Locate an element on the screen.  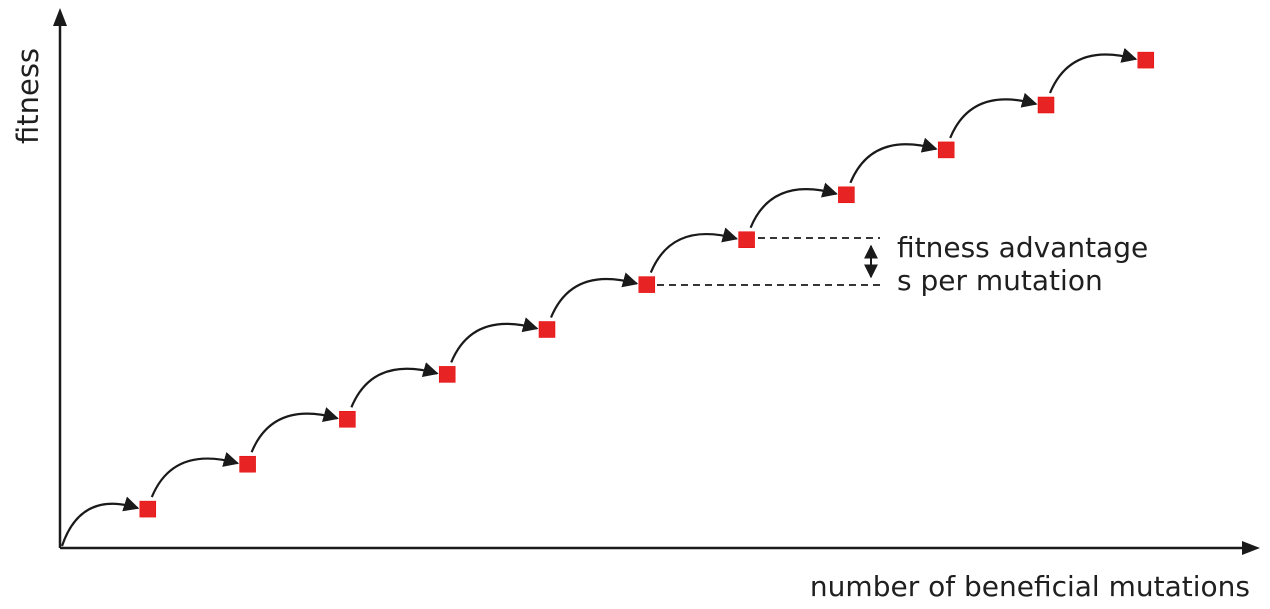
fitness-advantage-annotation: fitness advantage s per mutation is located at coordinates (902, 264).